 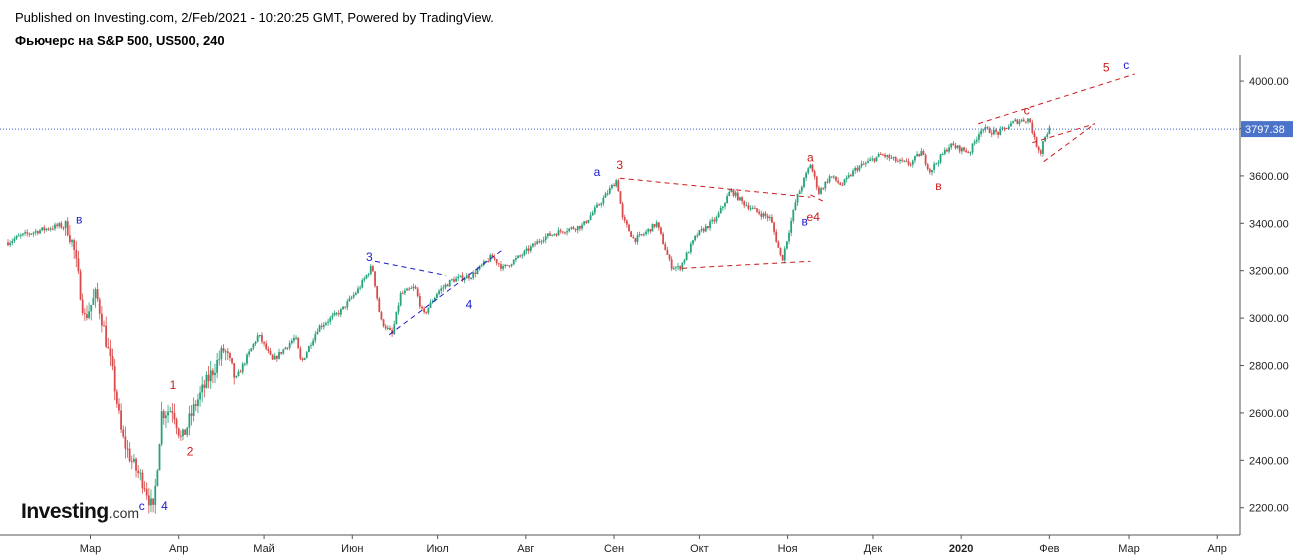 What do you see at coordinates (1269, 319) in the screenshot?
I see `y-tick-label: 3000.00` at bounding box center [1269, 319].